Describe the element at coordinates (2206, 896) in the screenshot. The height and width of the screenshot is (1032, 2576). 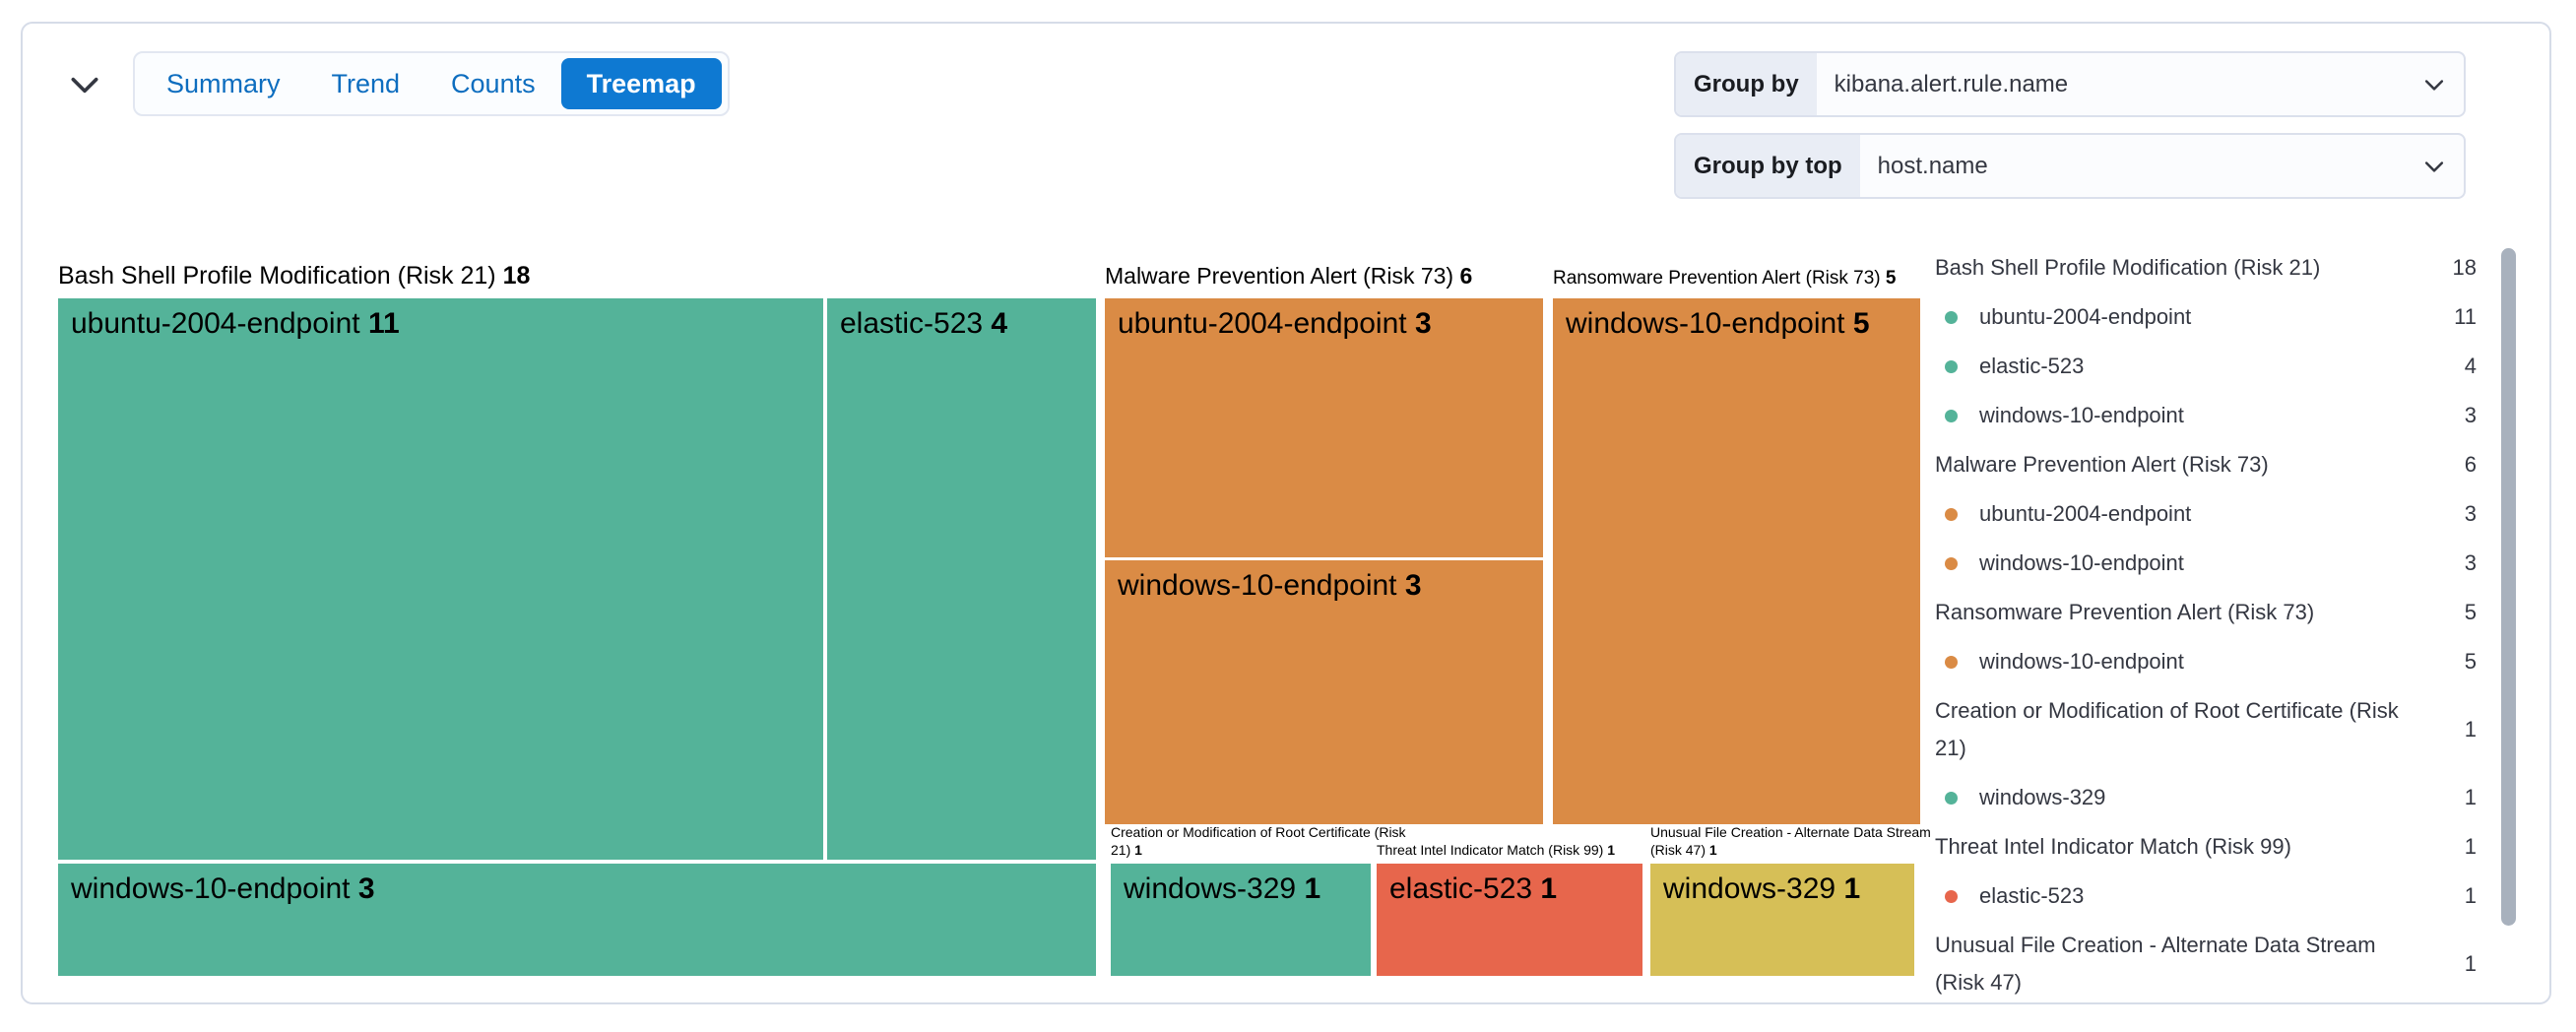
I see `legend-item-row: elastic-523 1` at that location.